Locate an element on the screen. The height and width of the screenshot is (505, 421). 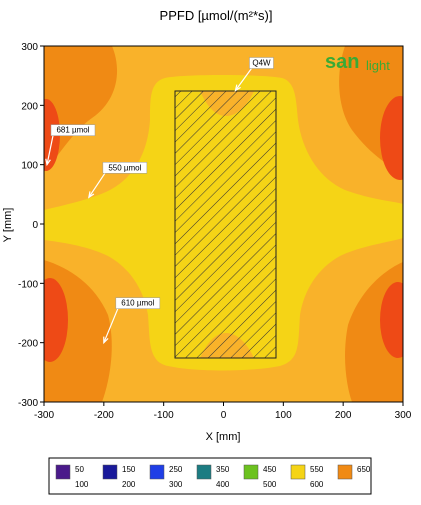
y-axis-label: Y [mm] is located at coordinates (8, 225).